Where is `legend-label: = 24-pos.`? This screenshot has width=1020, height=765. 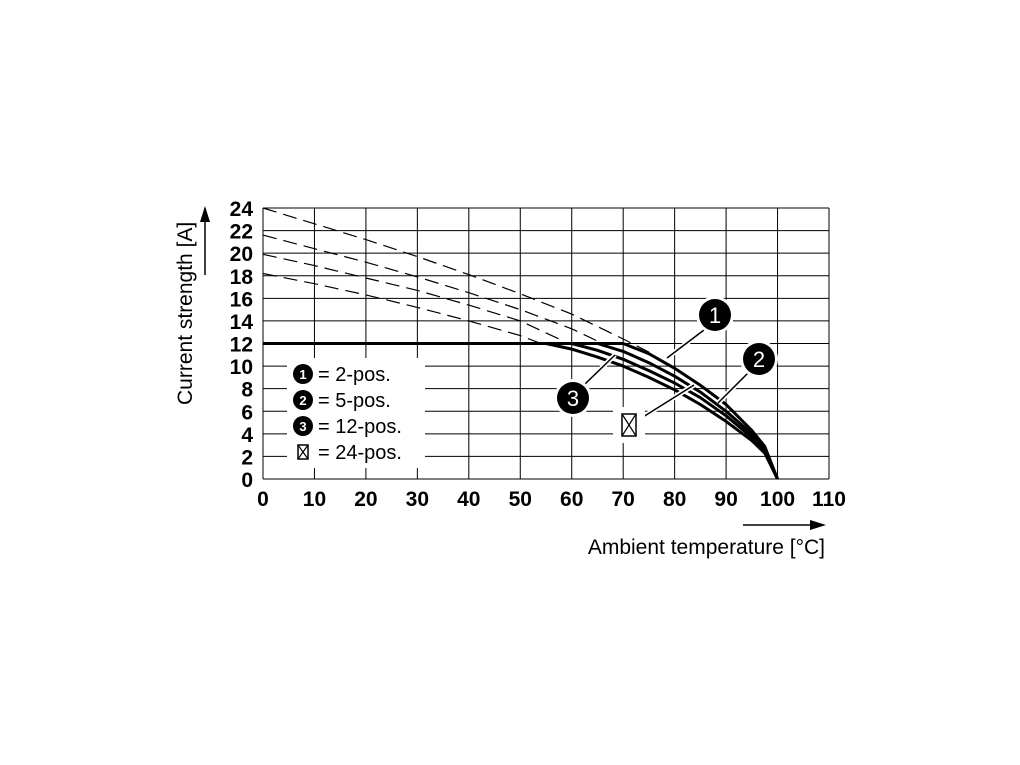
legend-label: = 24-pos. is located at coordinates (360, 453).